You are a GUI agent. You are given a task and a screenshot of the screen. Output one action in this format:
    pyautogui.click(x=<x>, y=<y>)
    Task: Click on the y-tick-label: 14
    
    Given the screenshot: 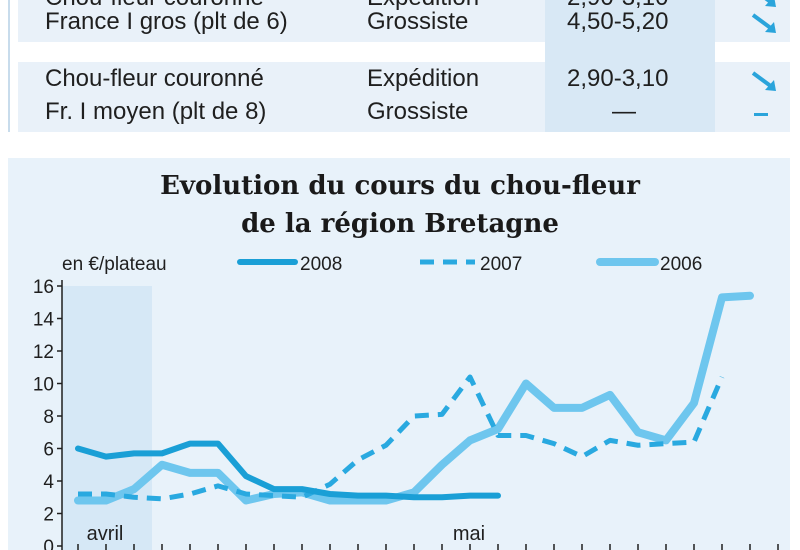 What is the action you would take?
    pyautogui.click(x=44, y=320)
    